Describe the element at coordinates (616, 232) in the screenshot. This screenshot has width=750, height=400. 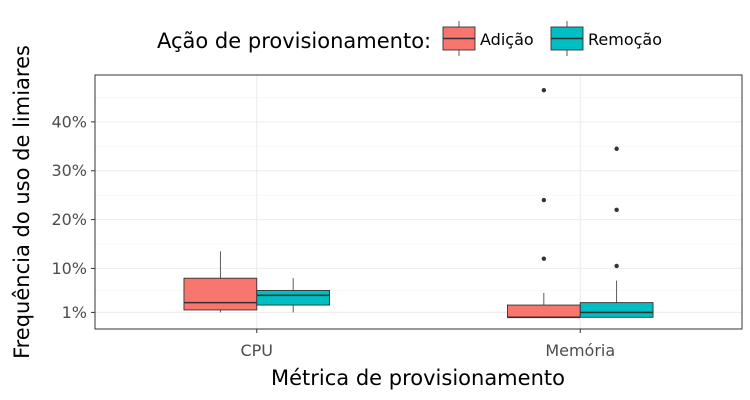
I see `box-Remoção-Memória` at that location.